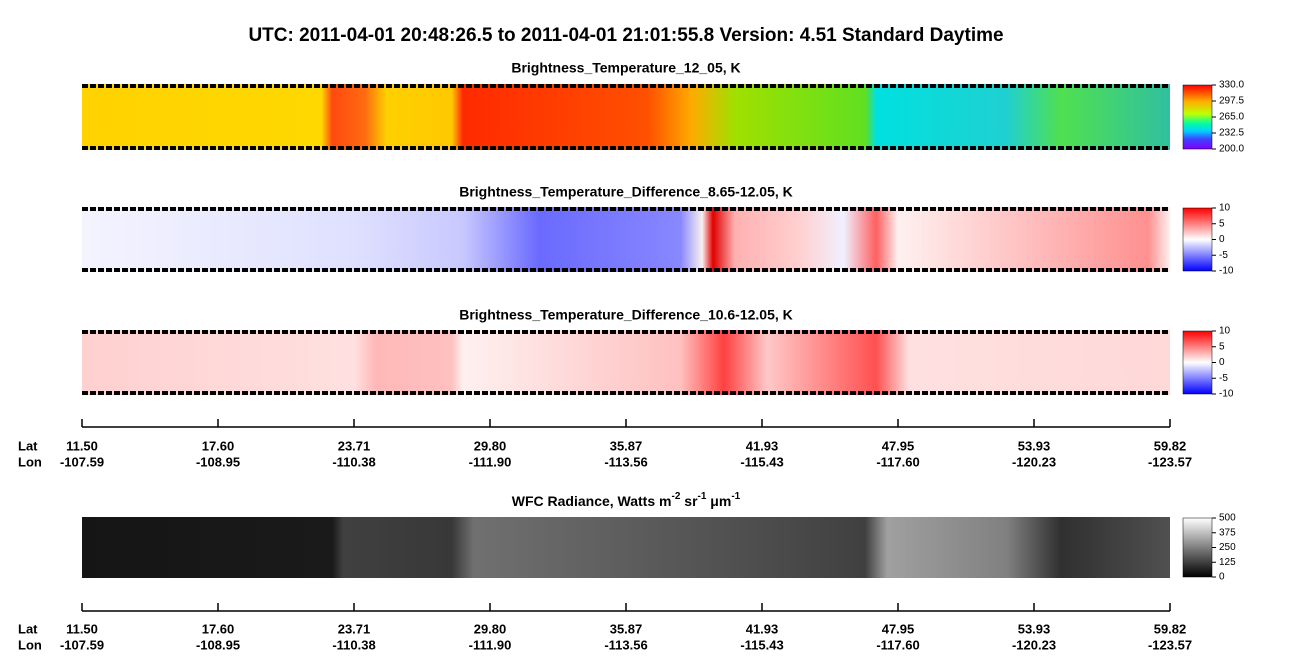 The height and width of the screenshot is (672, 1300). What do you see at coordinates (718, 501) in the screenshot?
I see `title-part: μm` at bounding box center [718, 501].